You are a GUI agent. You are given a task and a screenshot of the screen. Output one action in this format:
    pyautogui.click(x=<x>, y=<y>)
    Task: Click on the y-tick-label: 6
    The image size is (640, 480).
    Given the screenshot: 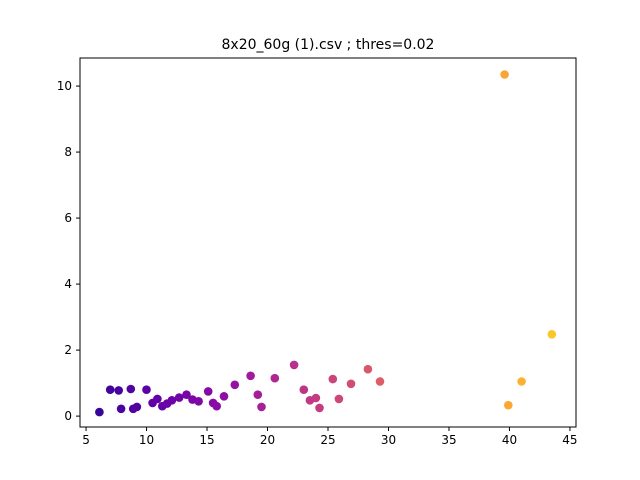 What is the action you would take?
    pyautogui.click(x=68, y=218)
    